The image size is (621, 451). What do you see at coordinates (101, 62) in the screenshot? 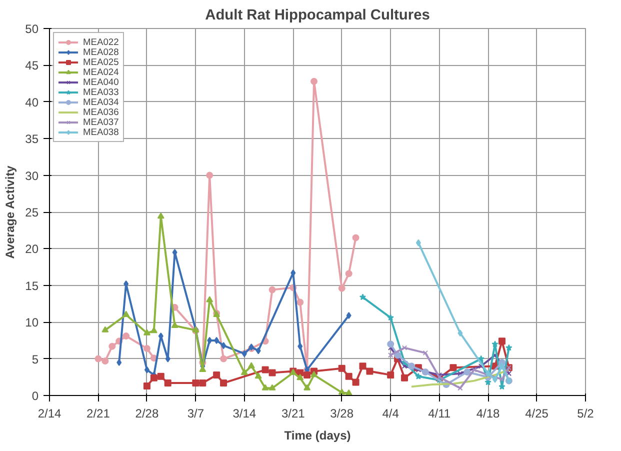
I see `legend-label: MEA025` at bounding box center [101, 62].